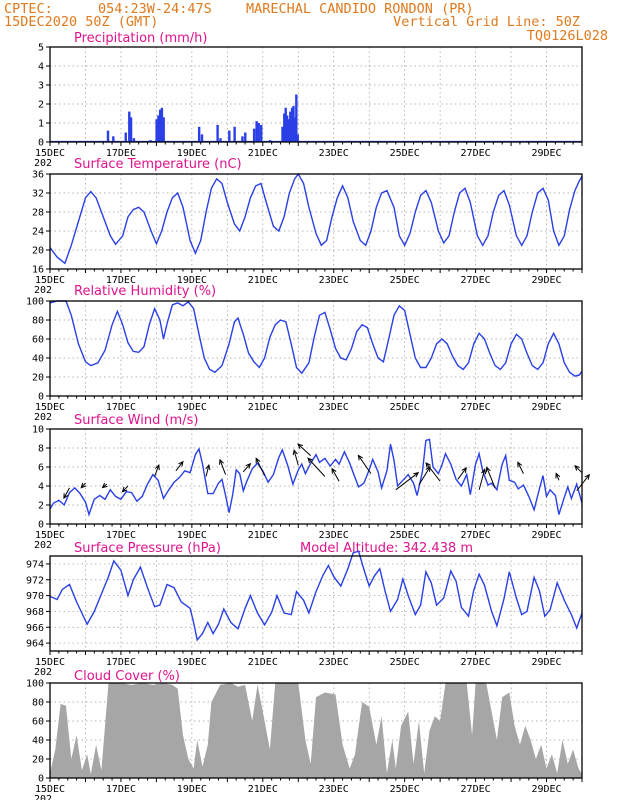 The image size is (618, 800). Describe the element at coordinates (121, 789) in the screenshot. I see `cloud-xtick-label: 17DEC` at that location.